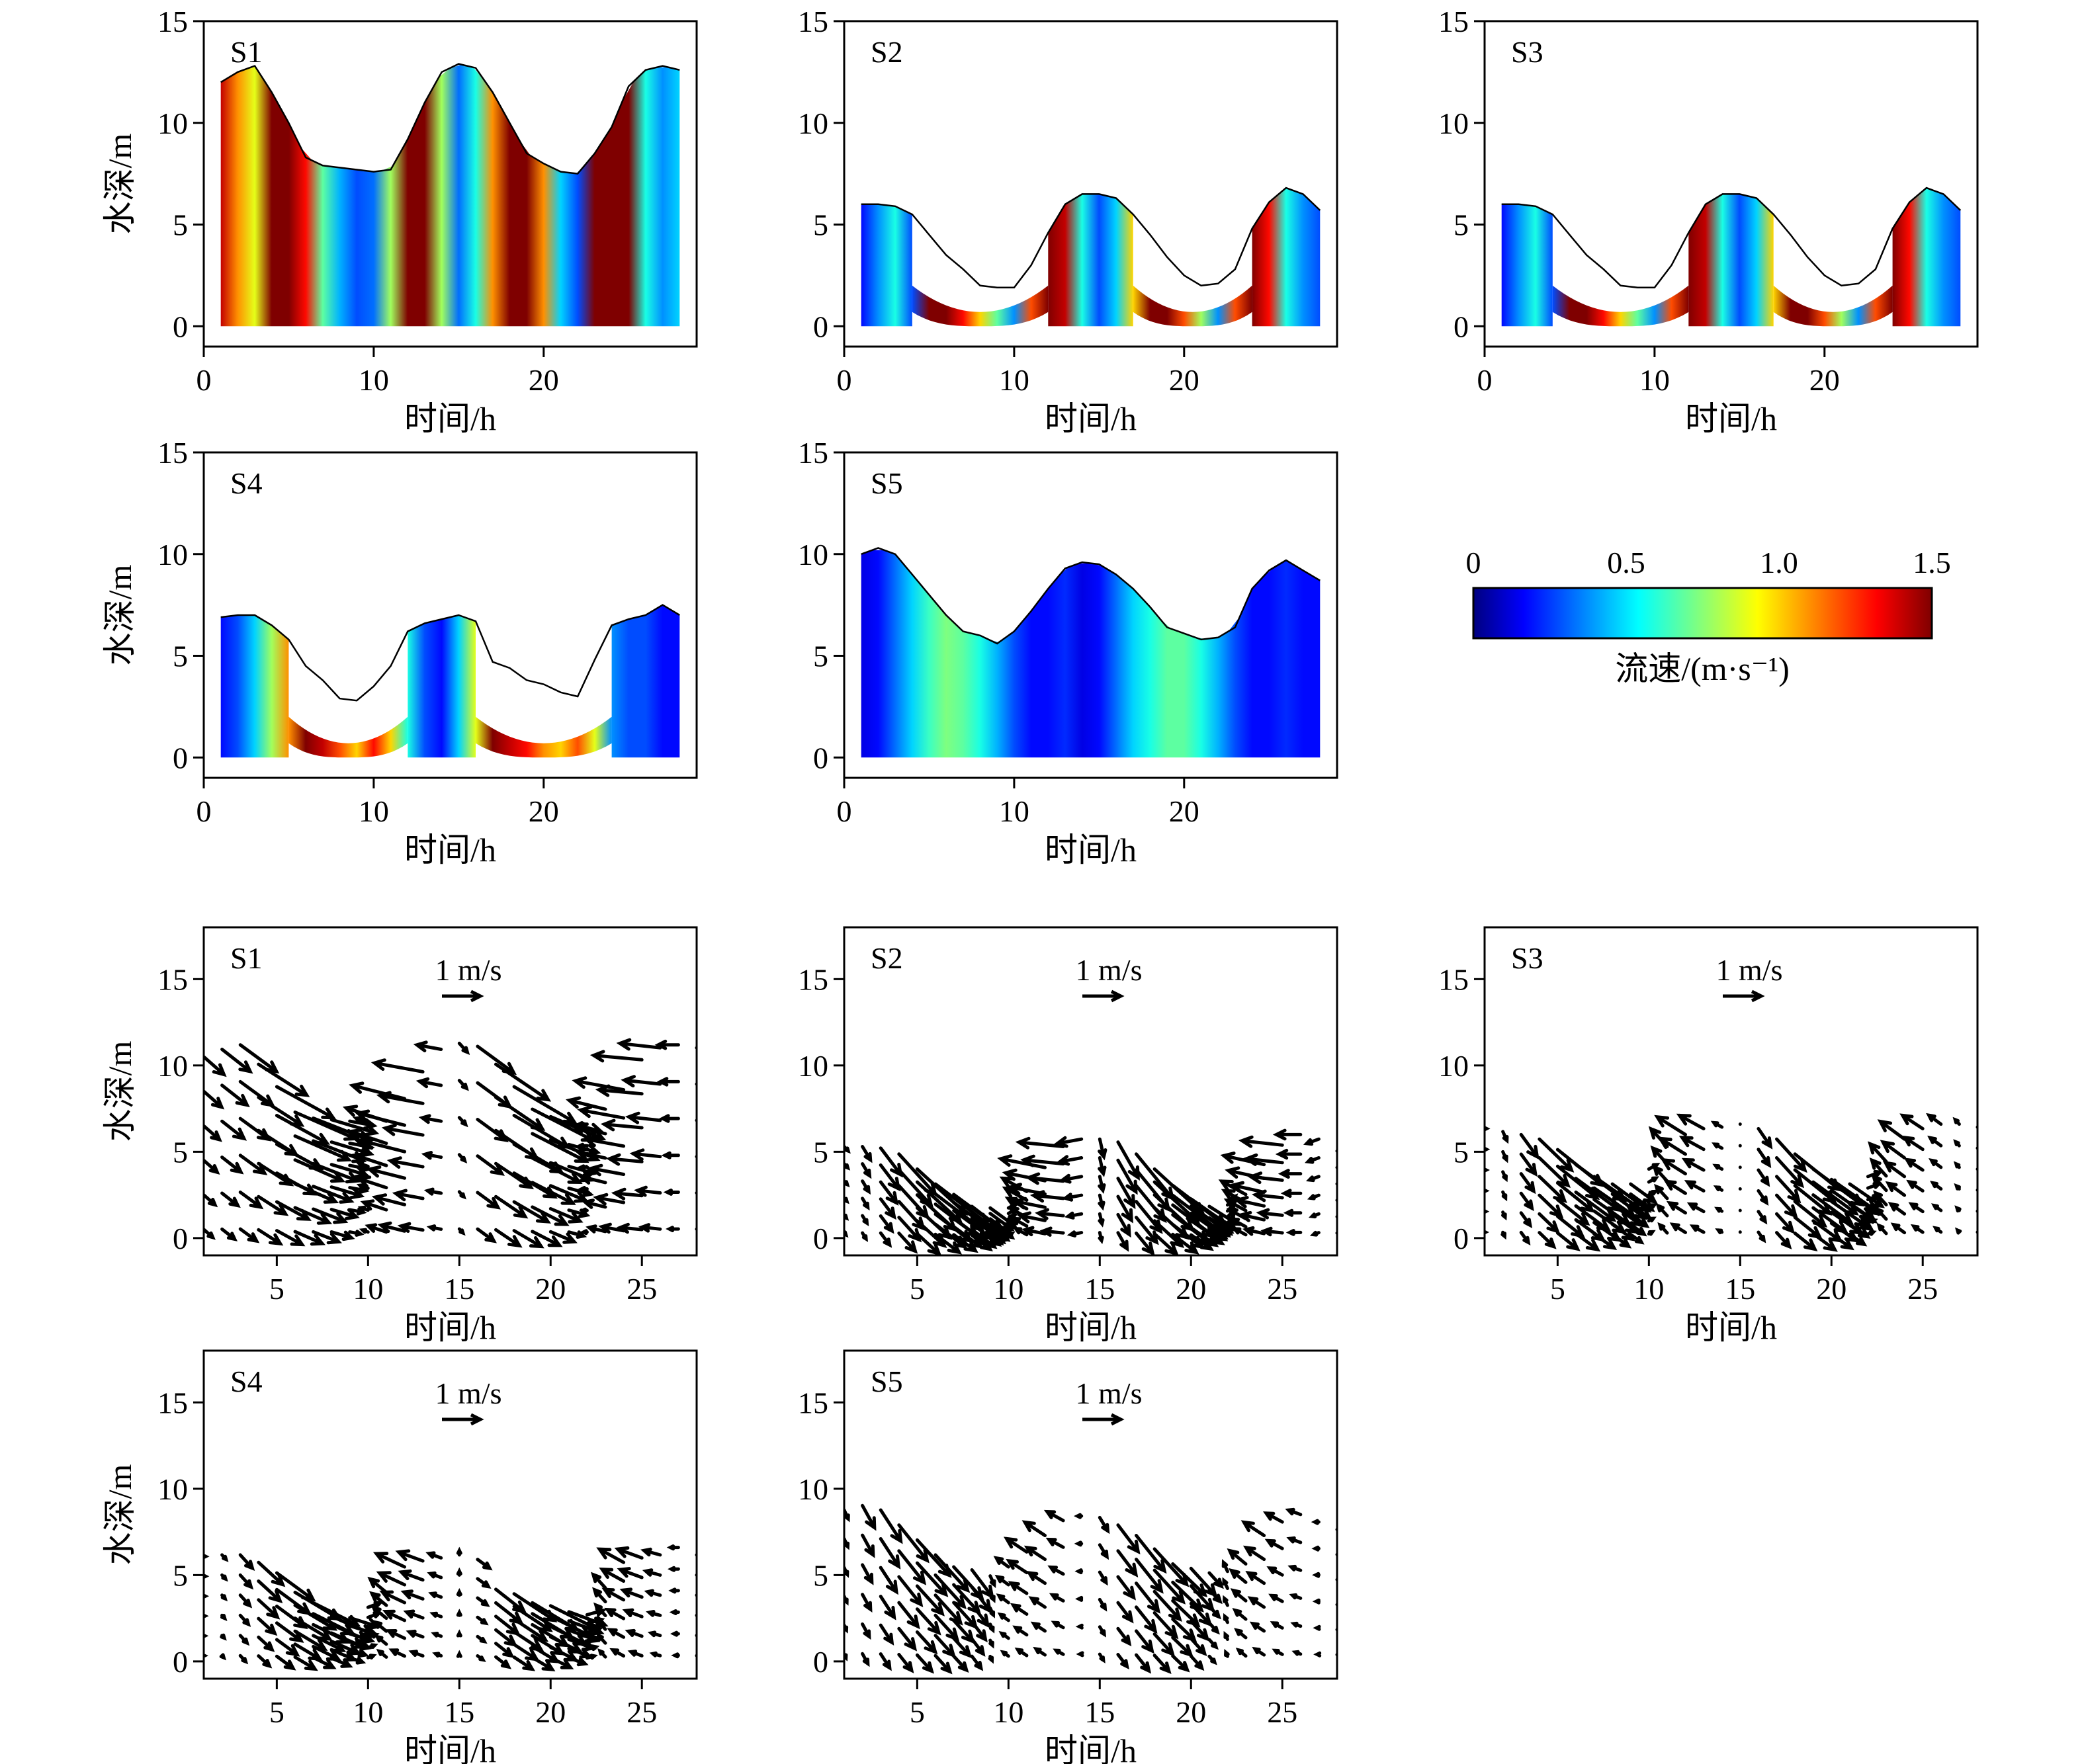  Describe the element at coordinates (1731, 184) in the screenshot. I see `plot-frame` at that location.